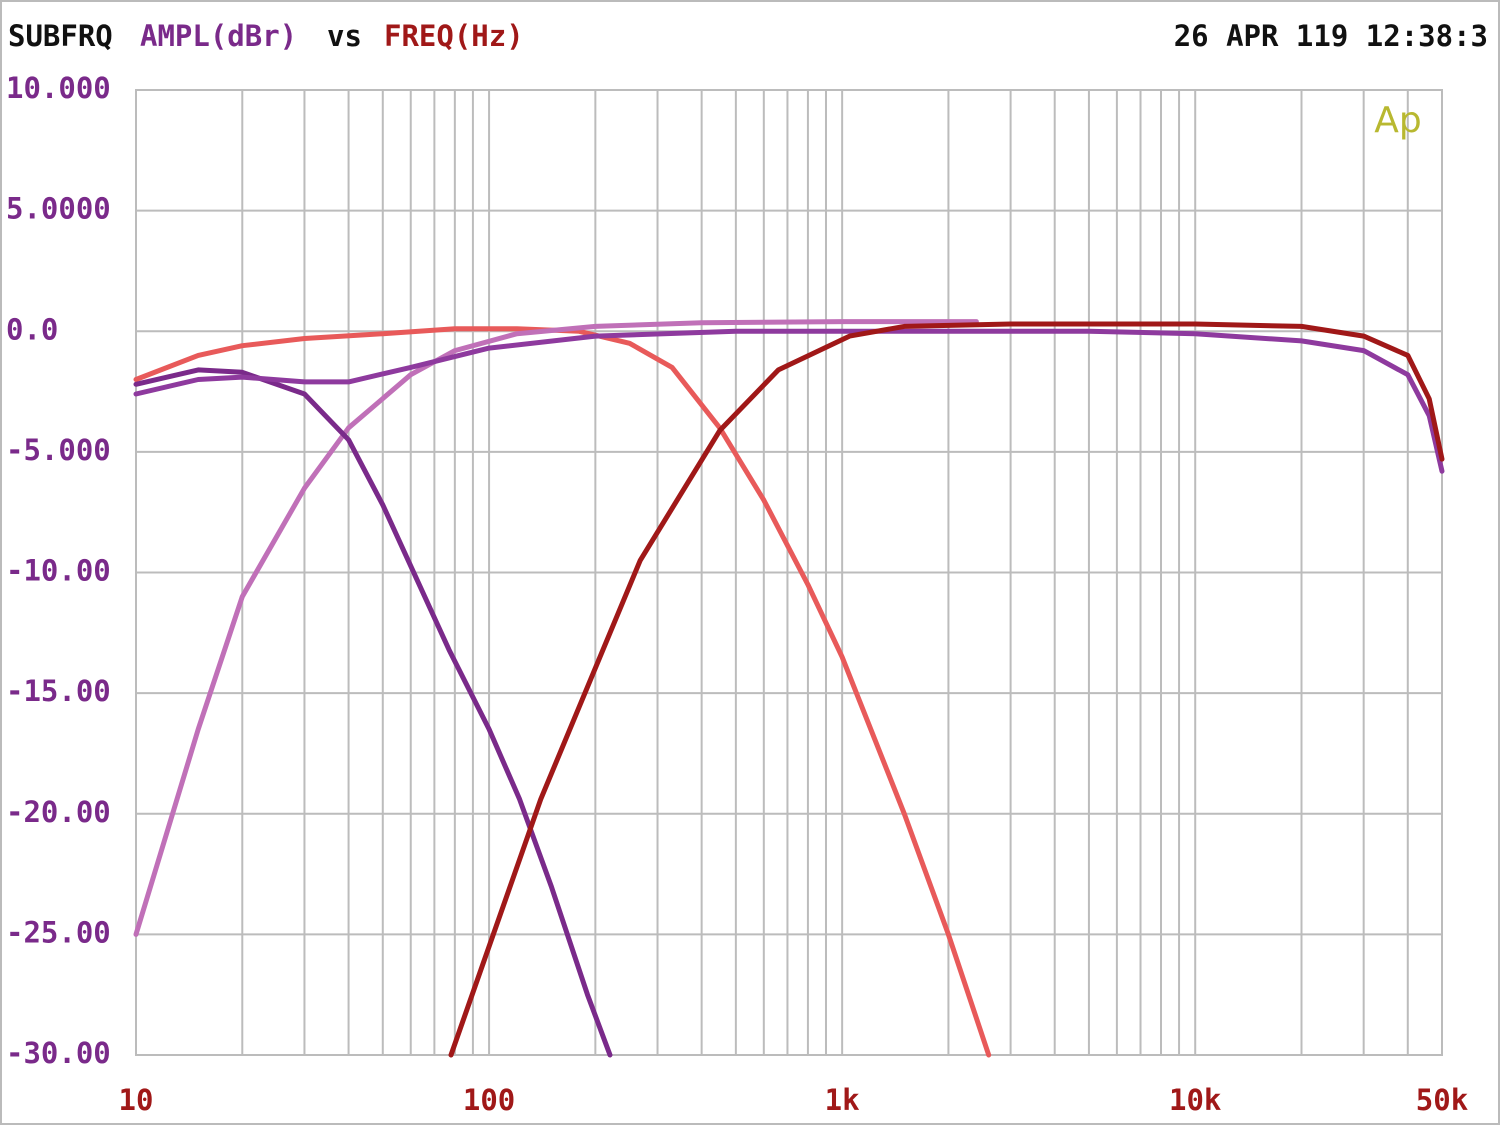  Describe the element at coordinates (58, 812) in the screenshot. I see `y-tick-label: -20.00` at that location.